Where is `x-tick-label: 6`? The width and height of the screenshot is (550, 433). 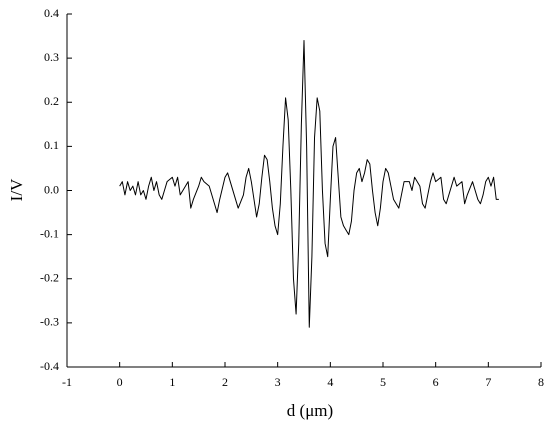 x-tick-label: 6 is located at coordinates (436, 382).